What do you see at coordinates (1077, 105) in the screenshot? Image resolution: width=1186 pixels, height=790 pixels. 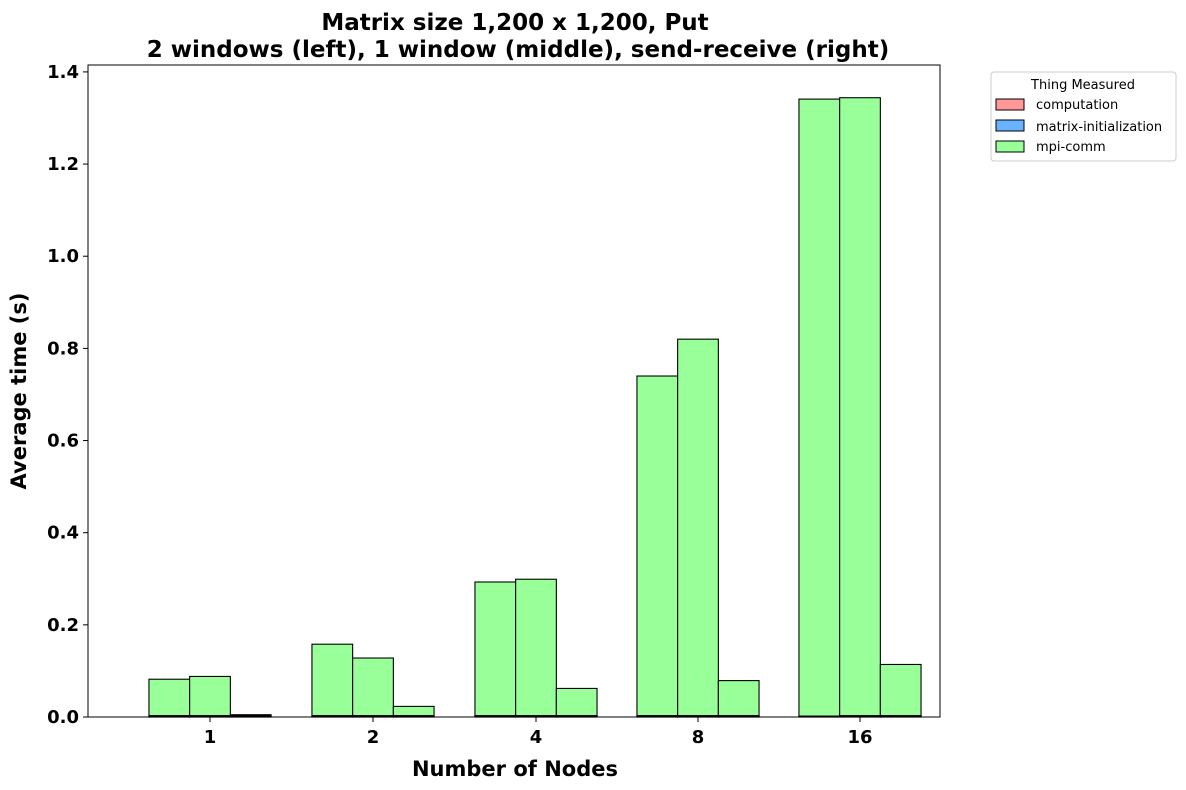 I see `legend-label-computation: computation` at bounding box center [1077, 105].